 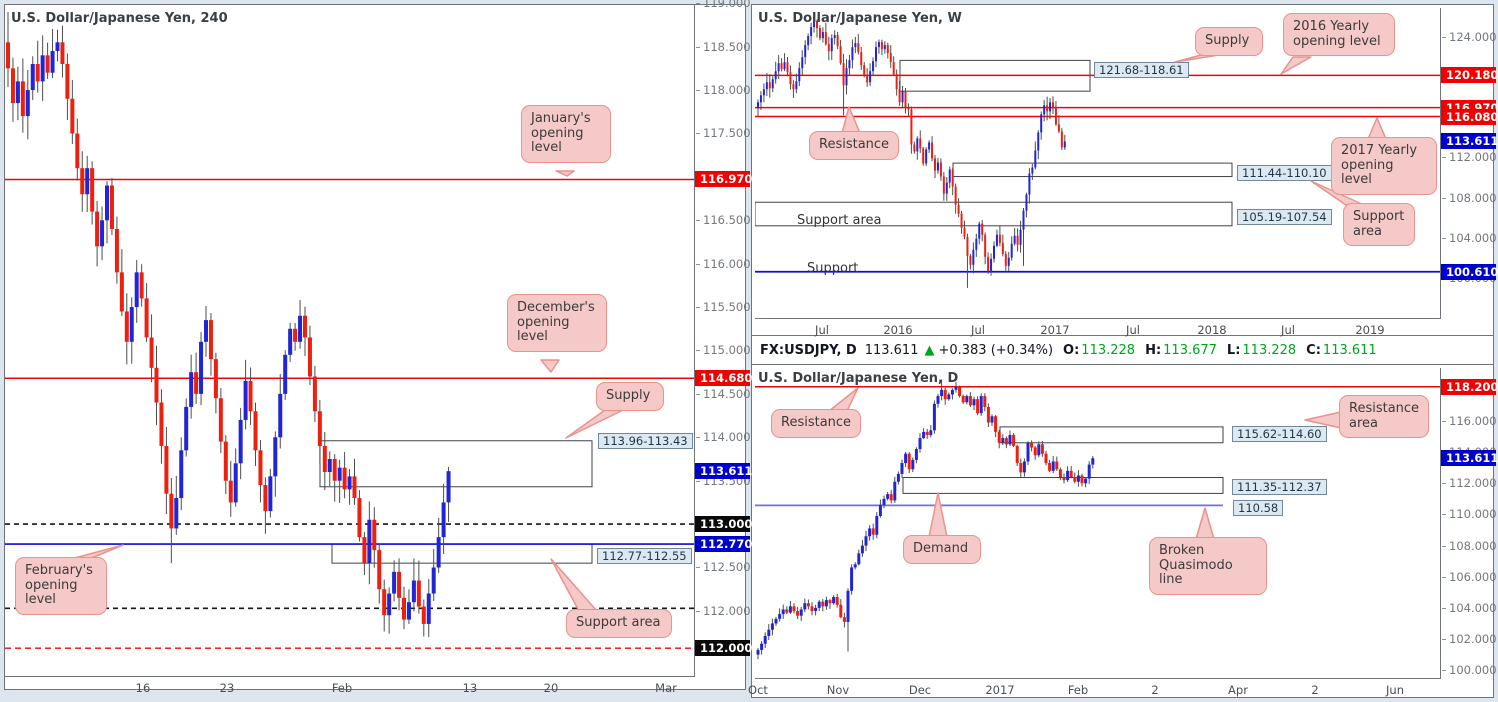 What do you see at coordinates (1384, 417) in the screenshot?
I see `annotation-callout: Resistance area` at bounding box center [1384, 417].